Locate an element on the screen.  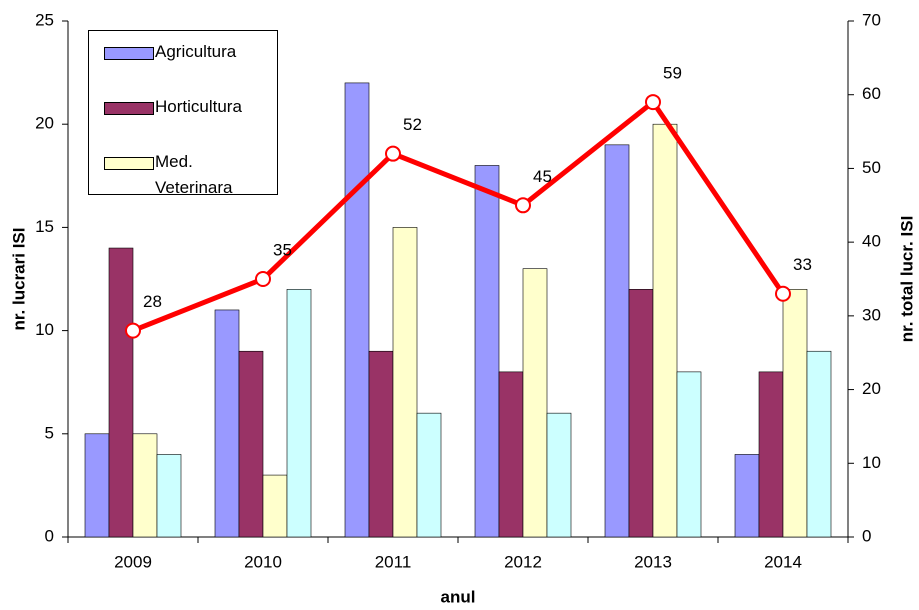
legend-label: Agricultura is located at coordinates (196, 51).